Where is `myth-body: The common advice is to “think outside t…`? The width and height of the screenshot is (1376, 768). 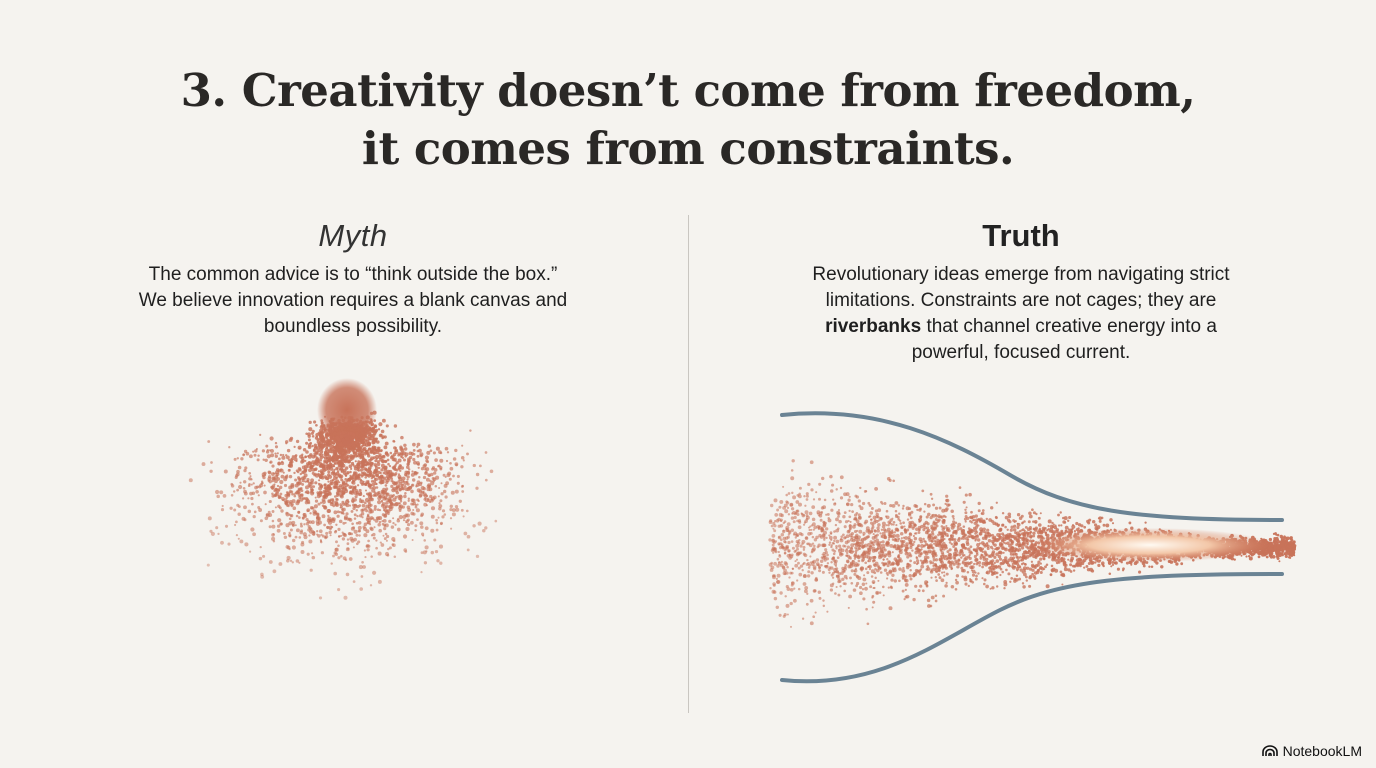
myth-body: The common advice is to “think outside t… is located at coordinates (353, 301).